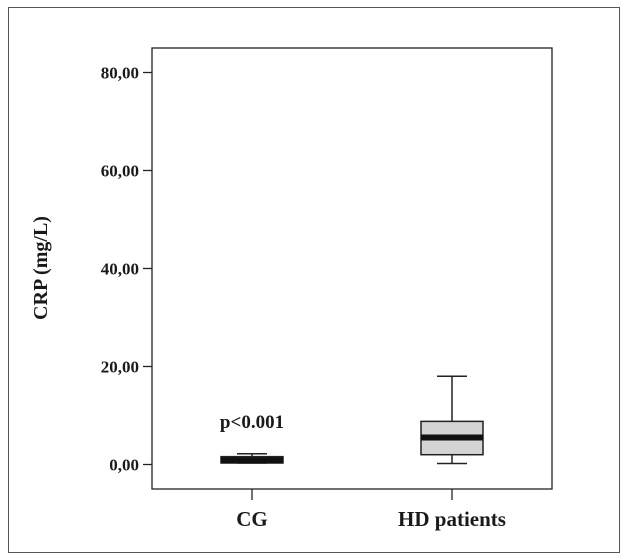 The width and height of the screenshot is (629, 560). Describe the element at coordinates (252, 519) in the screenshot. I see `x-category-label: CG` at that location.